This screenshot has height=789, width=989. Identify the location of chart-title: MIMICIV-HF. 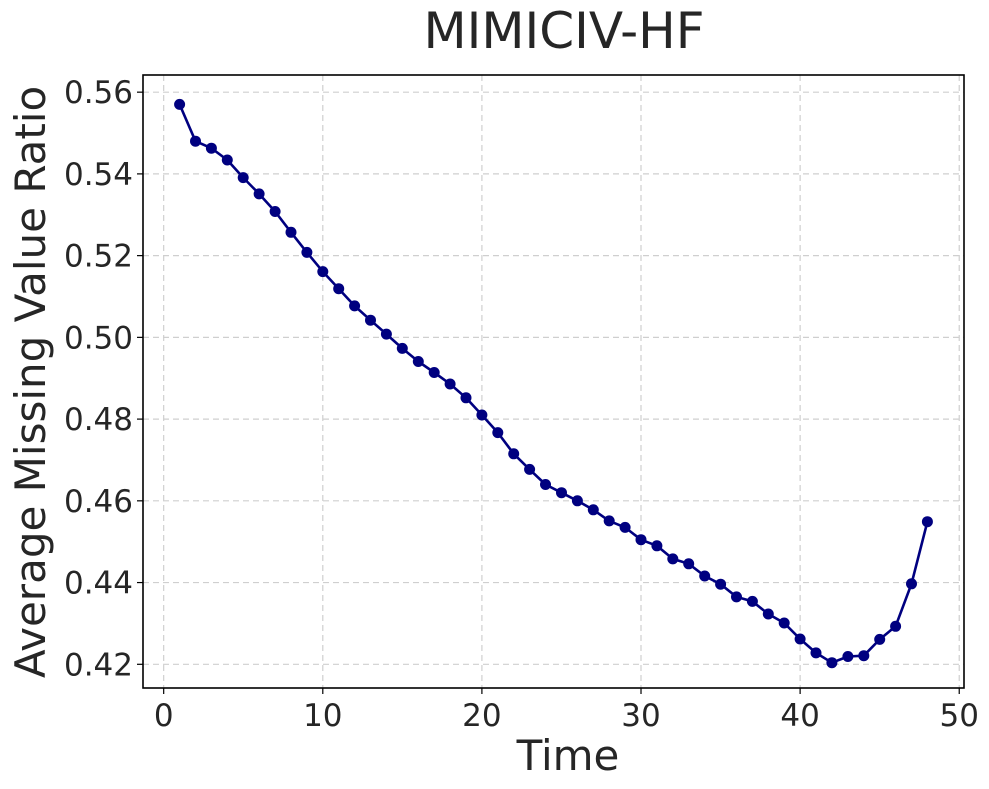
(563, 31).